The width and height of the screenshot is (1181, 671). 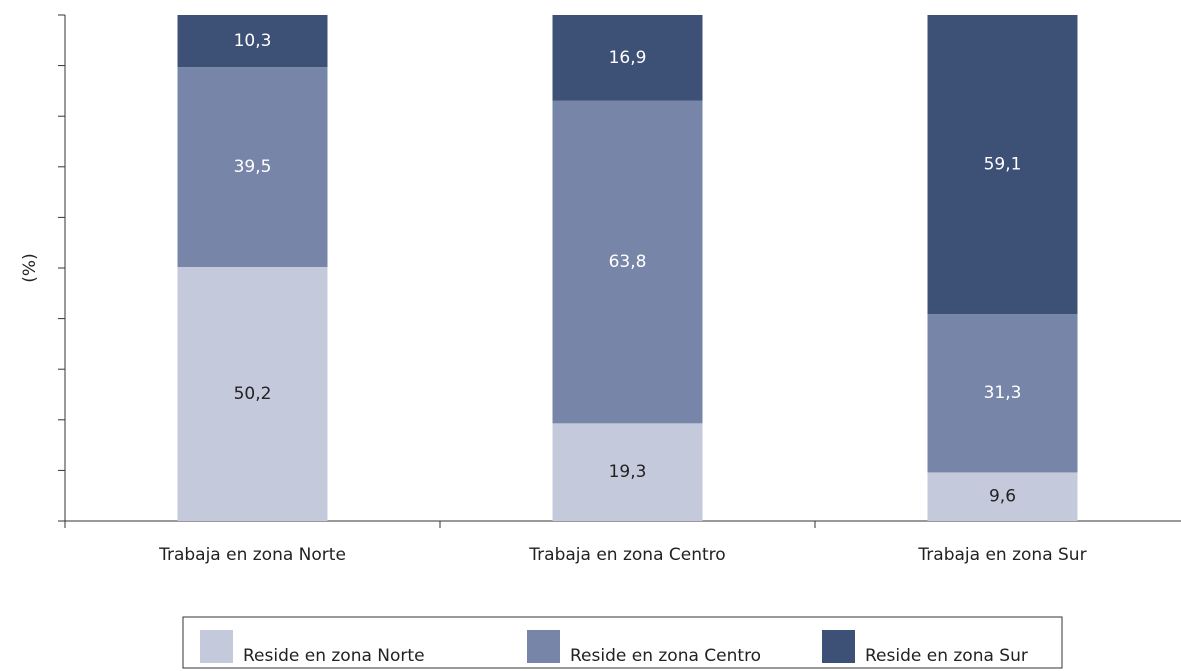 I want to click on data-label: 9,6, so click(x=1002, y=497).